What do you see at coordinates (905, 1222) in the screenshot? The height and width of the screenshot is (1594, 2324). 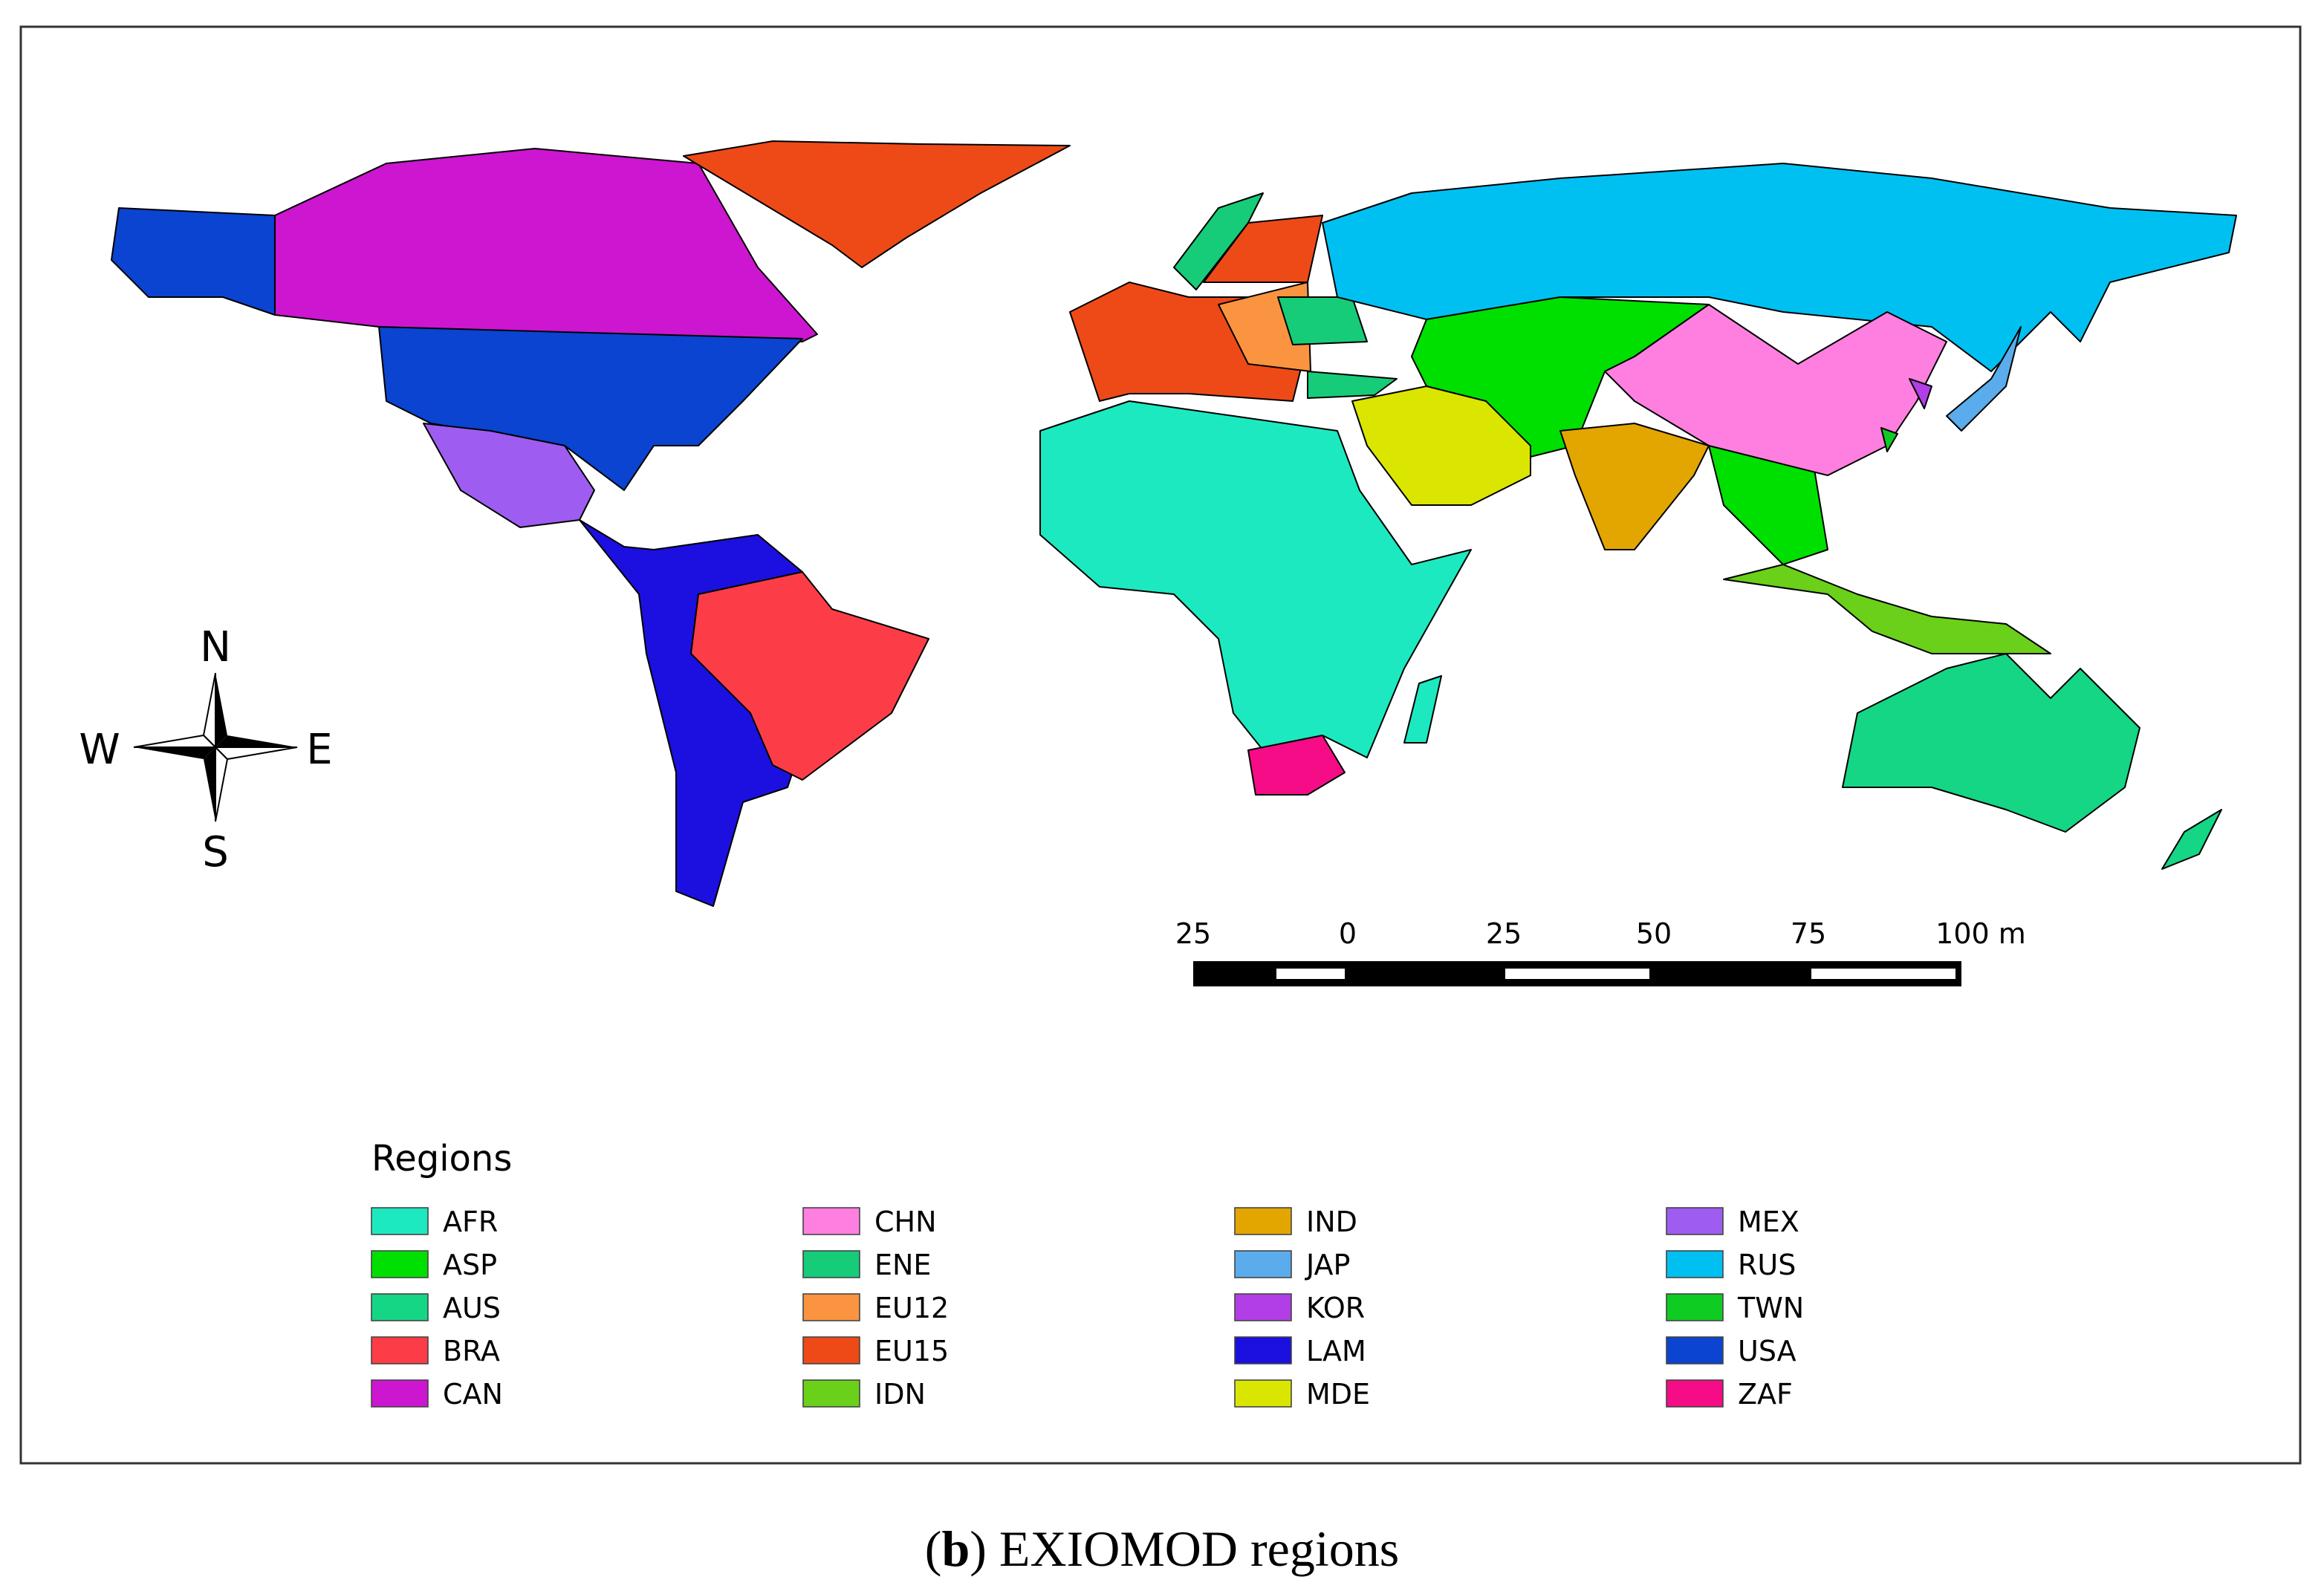 I see `legend-label: CHN` at bounding box center [905, 1222].